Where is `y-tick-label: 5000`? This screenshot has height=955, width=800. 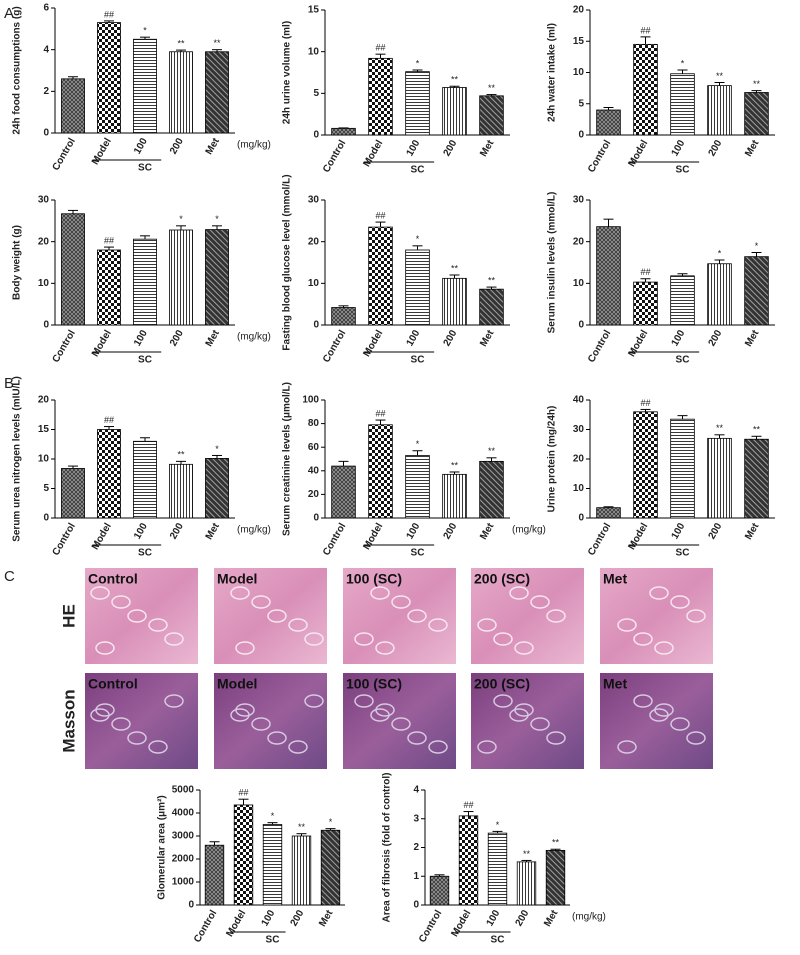
y-tick-label: 5000 is located at coordinates (183, 790).